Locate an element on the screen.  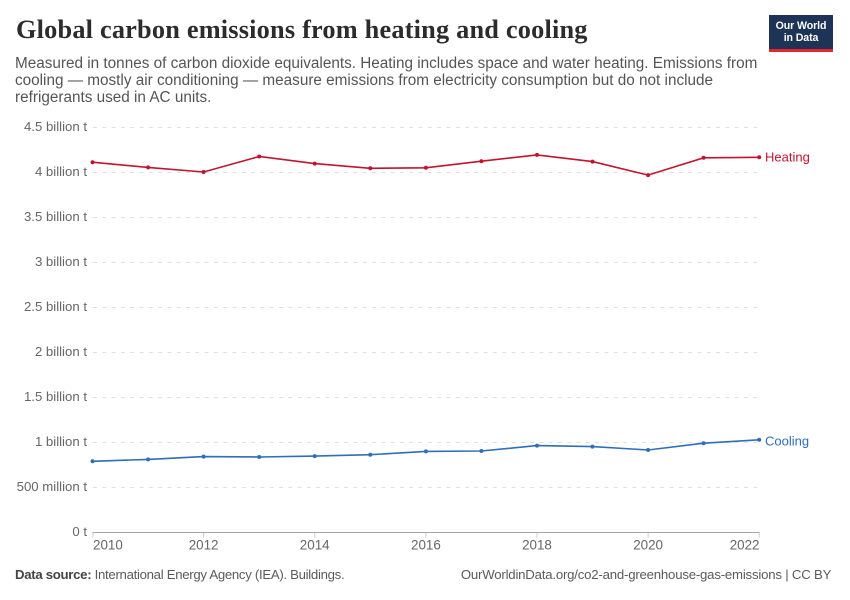
svg-text: 2010 is located at coordinates (108, 545).